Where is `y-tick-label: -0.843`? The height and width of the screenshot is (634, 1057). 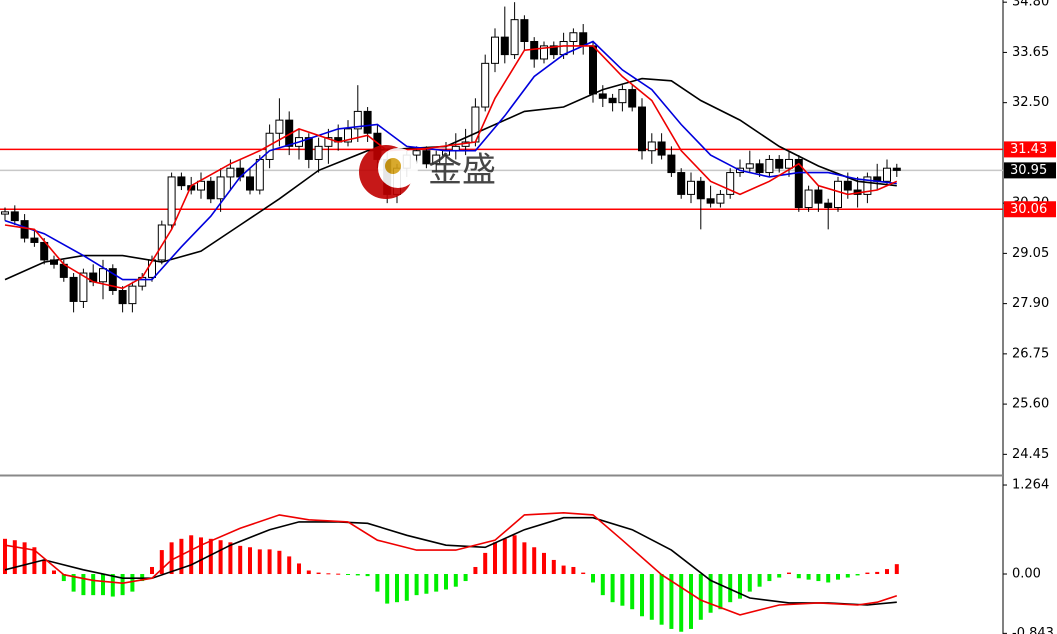 y-tick-label: -0.843 is located at coordinates (1033, 630).